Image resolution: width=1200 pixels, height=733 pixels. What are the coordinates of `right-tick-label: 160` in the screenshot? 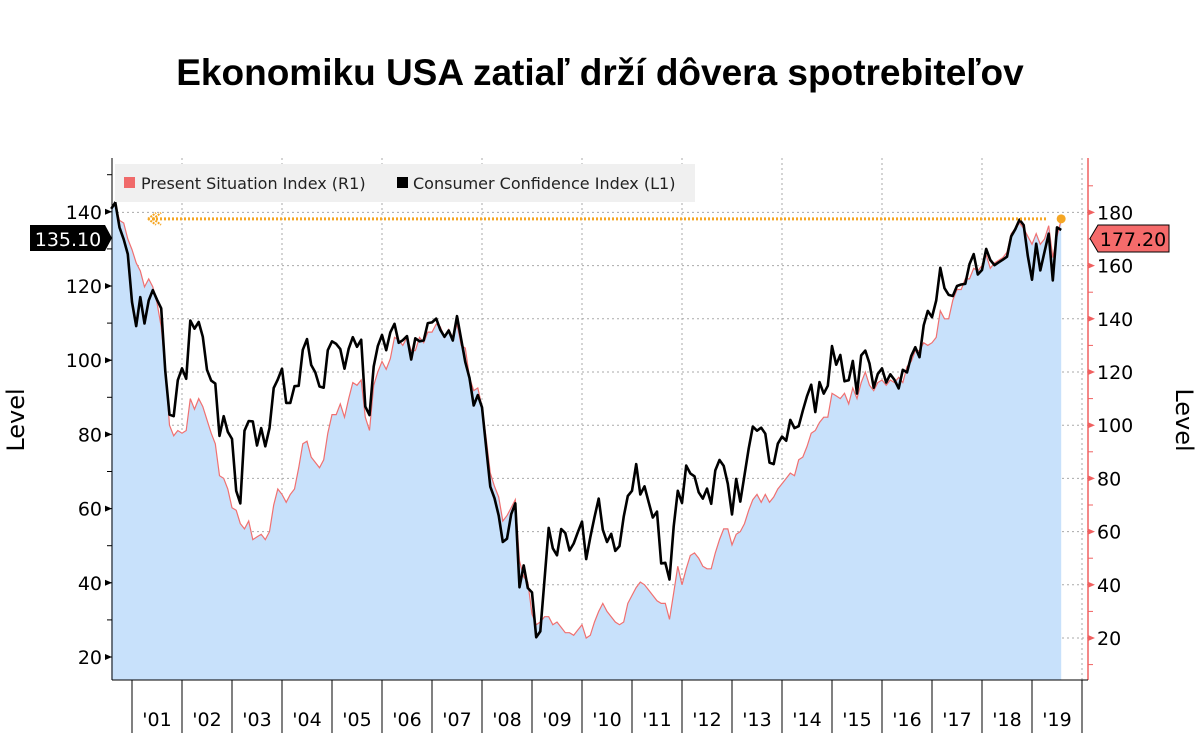 It's located at (1115, 267).